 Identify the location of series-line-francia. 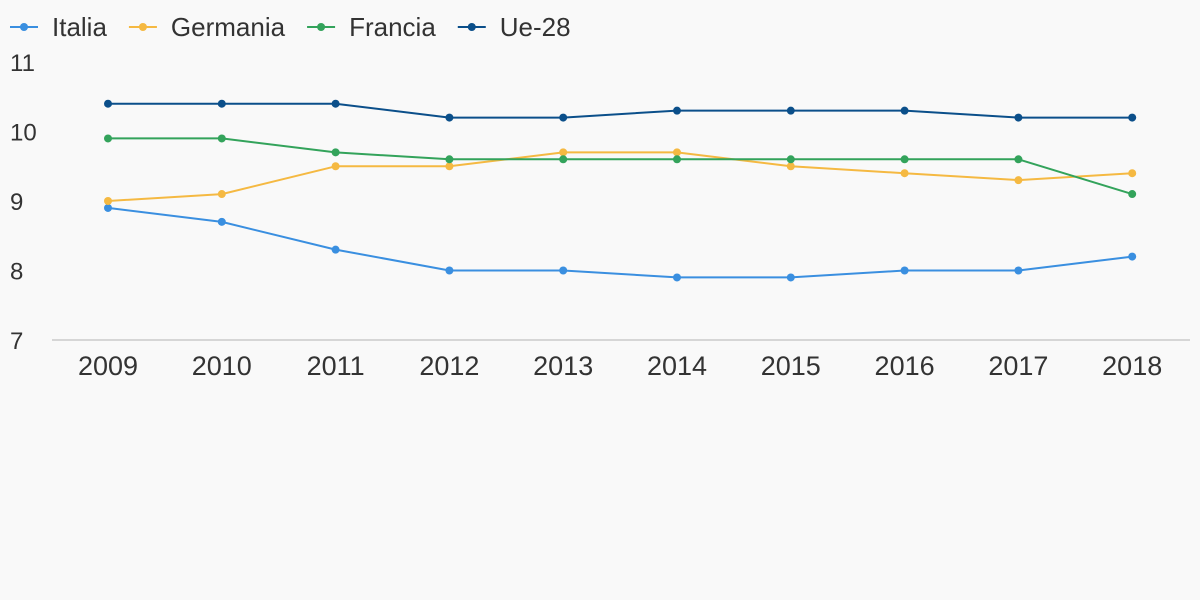
(620, 166).